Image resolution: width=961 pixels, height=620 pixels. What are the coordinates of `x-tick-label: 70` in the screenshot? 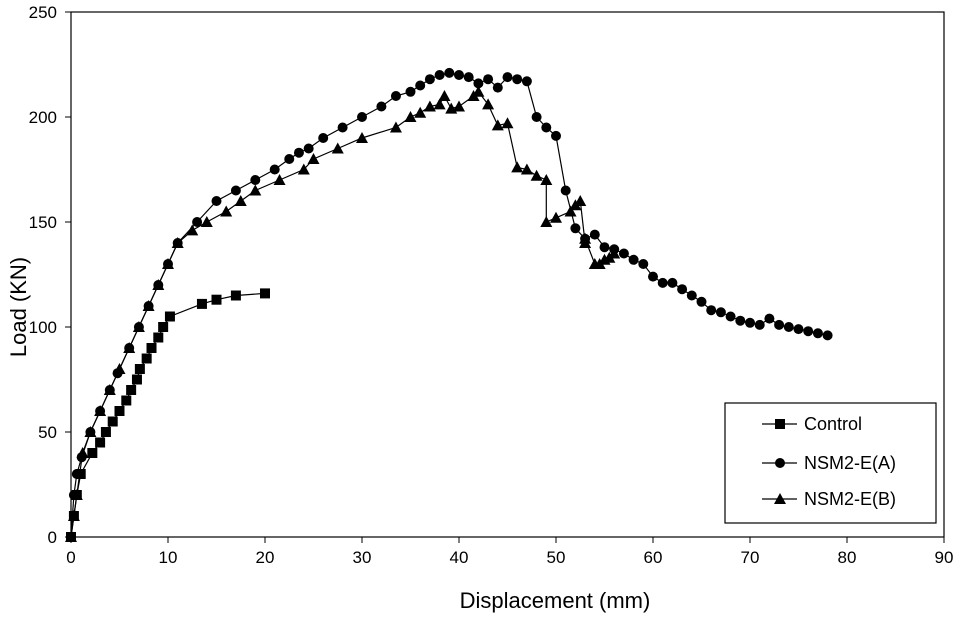 It's located at (750, 557).